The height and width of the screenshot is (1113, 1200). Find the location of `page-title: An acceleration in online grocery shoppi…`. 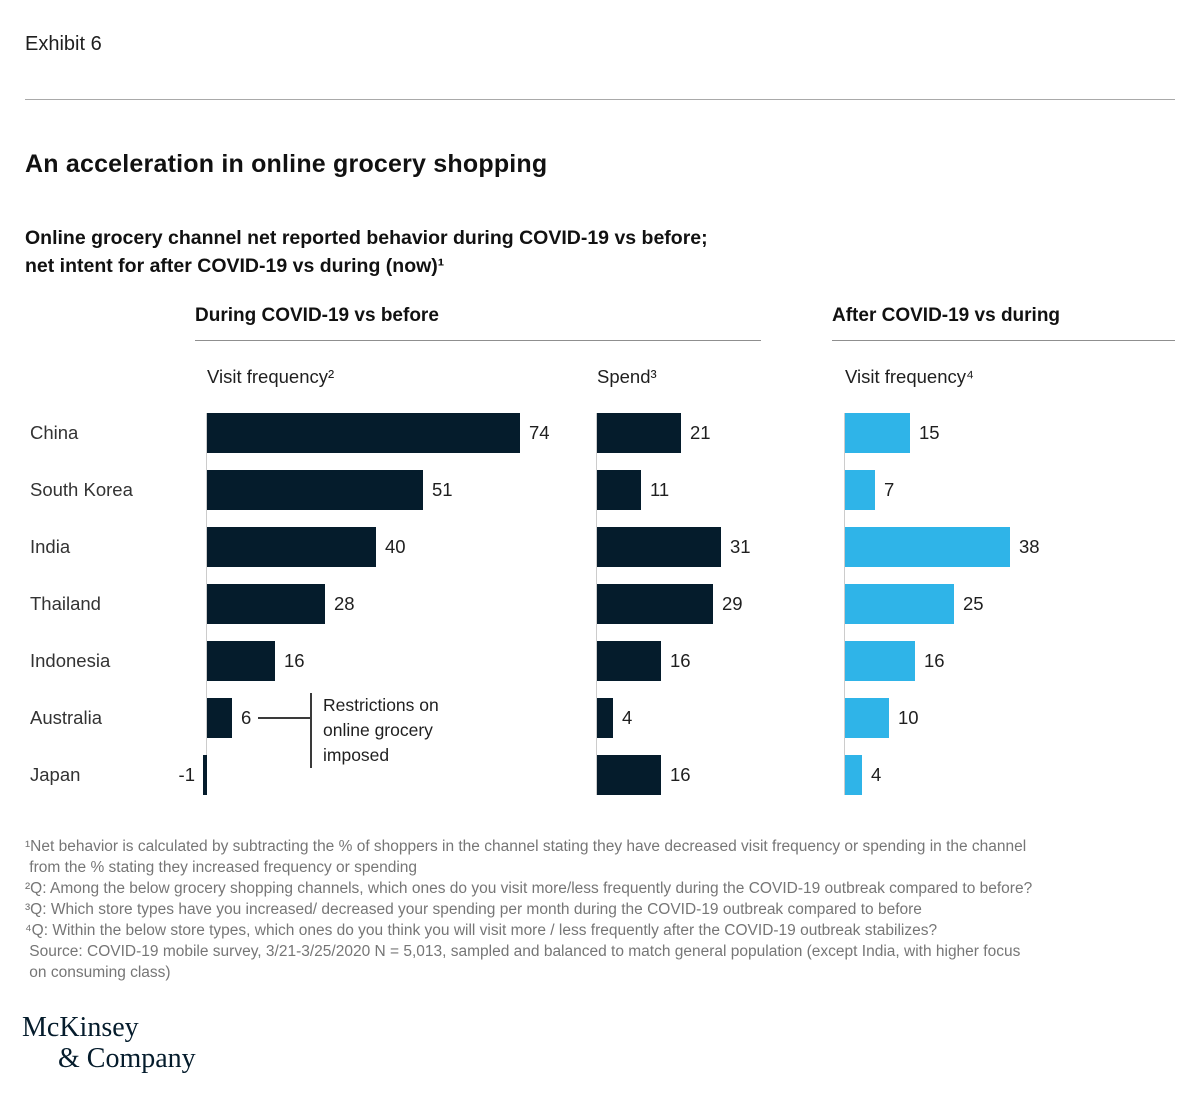

page-title: An acceleration in online grocery shoppi… is located at coordinates (286, 164).